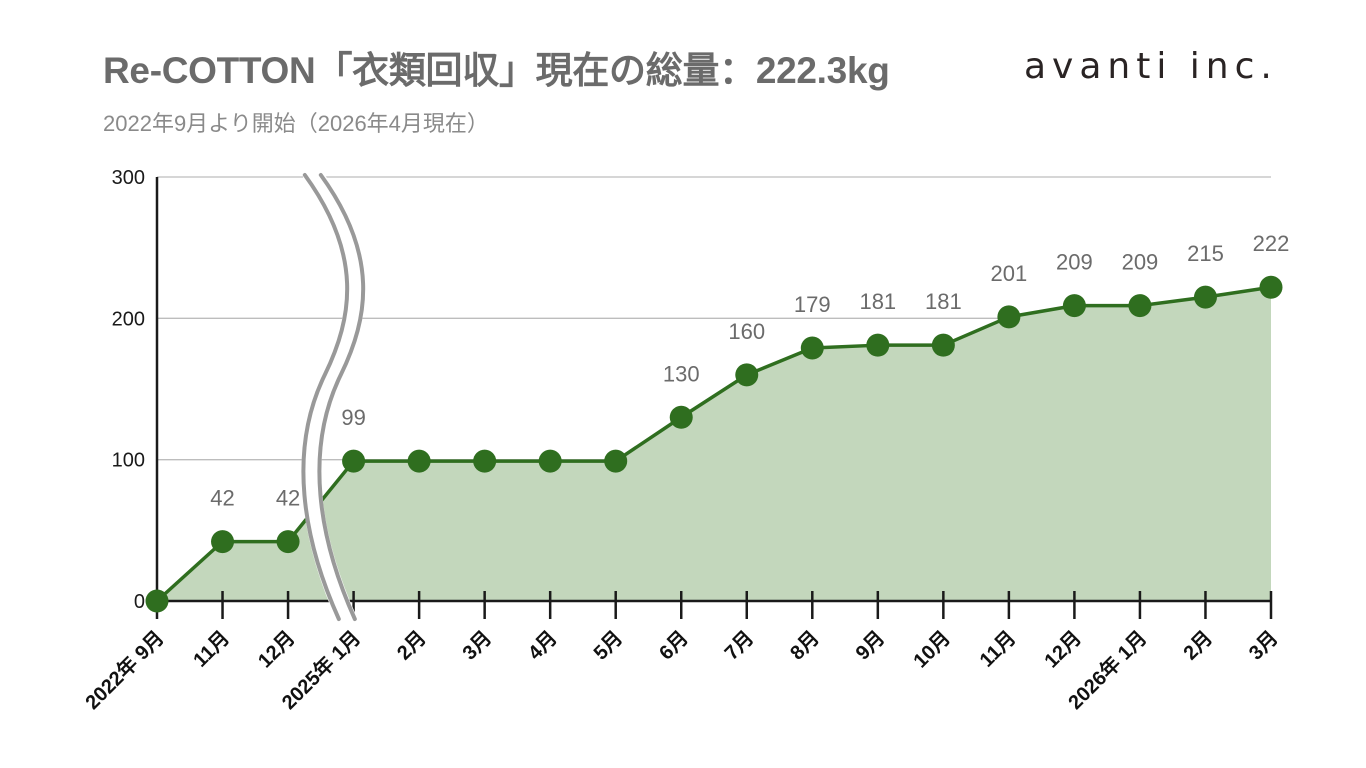 This screenshot has height=768, width=1366. I want to click on x-tick-label: 5月, so click(609, 646).